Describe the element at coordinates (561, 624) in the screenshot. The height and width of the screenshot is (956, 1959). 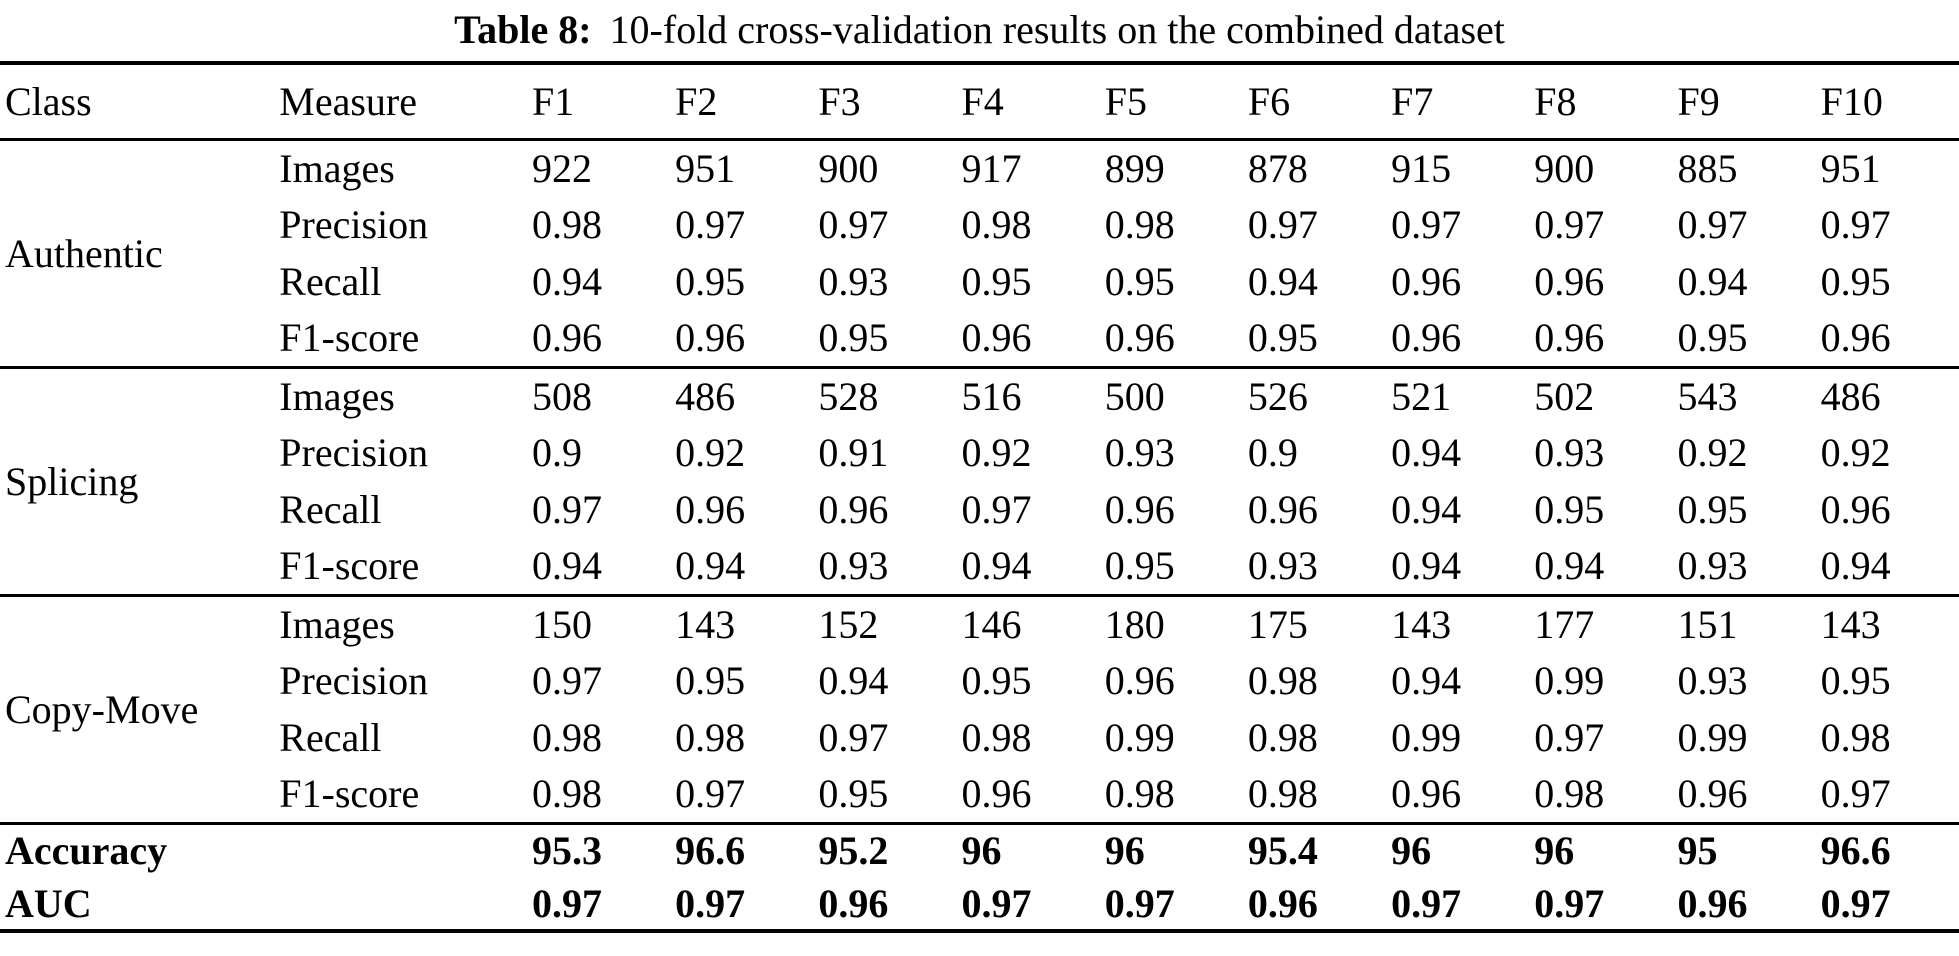
I see `value-copy-move-images-f1: 150` at that location.